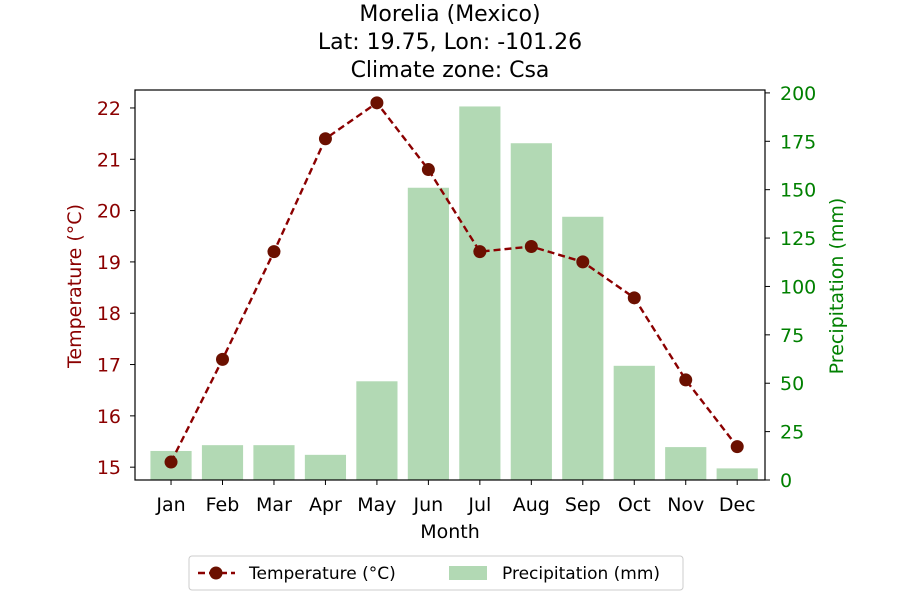 Image resolution: width=900 pixels, height=600 pixels. I want to click on temperature-point-nov, so click(686, 380).